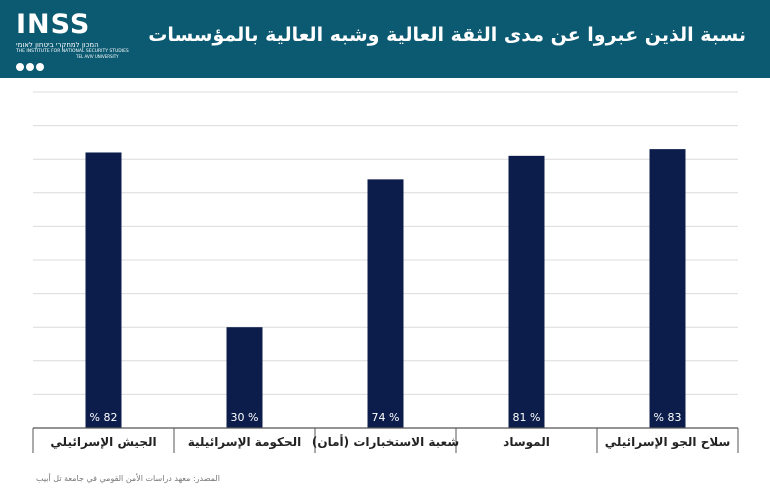 This screenshot has width=770, height=500. I want to click on bar-value-label: % 83, so click(668, 417).